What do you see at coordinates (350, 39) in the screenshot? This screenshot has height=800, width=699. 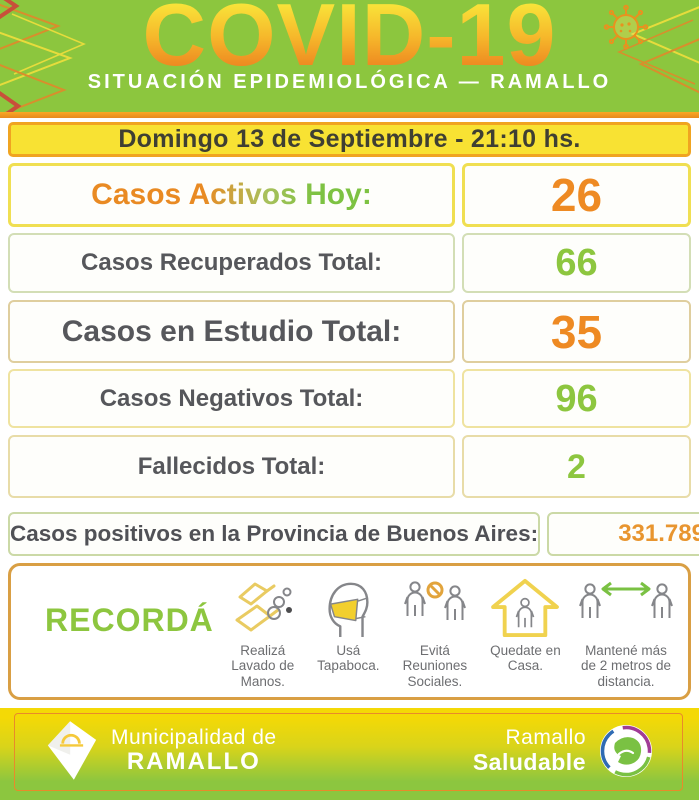 I see `page-title: COVID-19` at bounding box center [350, 39].